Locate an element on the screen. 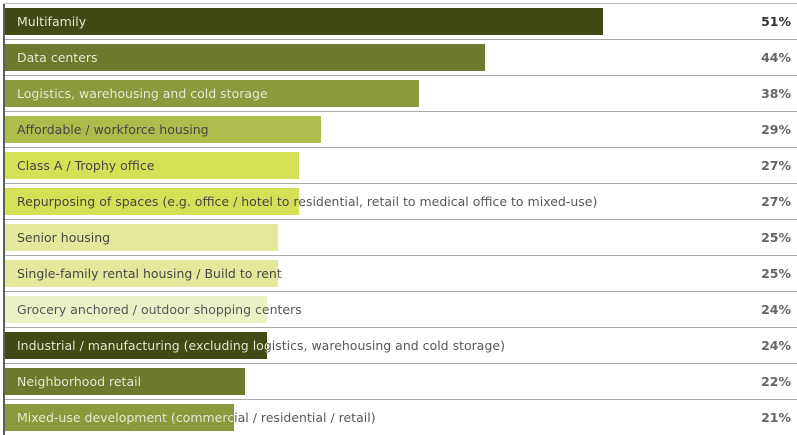  category-label: Affordable / workforce housing is located at coordinates (113, 129).